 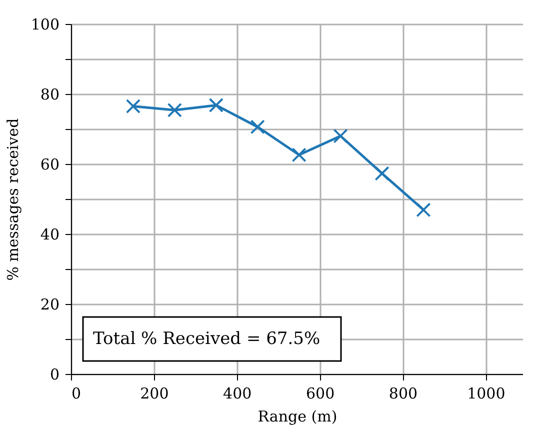 I want to click on x-axis-title: Range (m), so click(x=298, y=417).